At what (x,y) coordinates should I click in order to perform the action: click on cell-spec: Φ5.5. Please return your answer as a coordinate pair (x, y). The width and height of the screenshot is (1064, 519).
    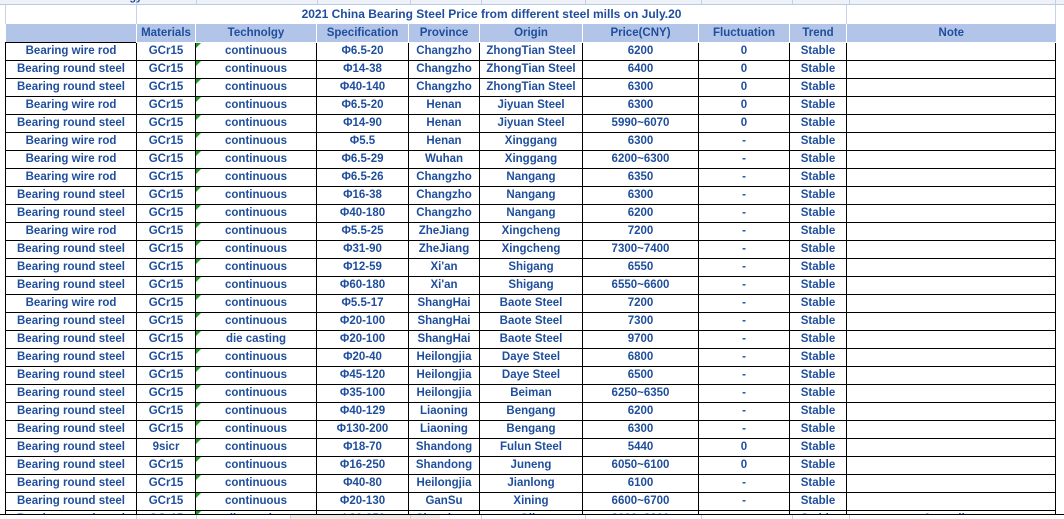
    Looking at the image, I should click on (362, 141).